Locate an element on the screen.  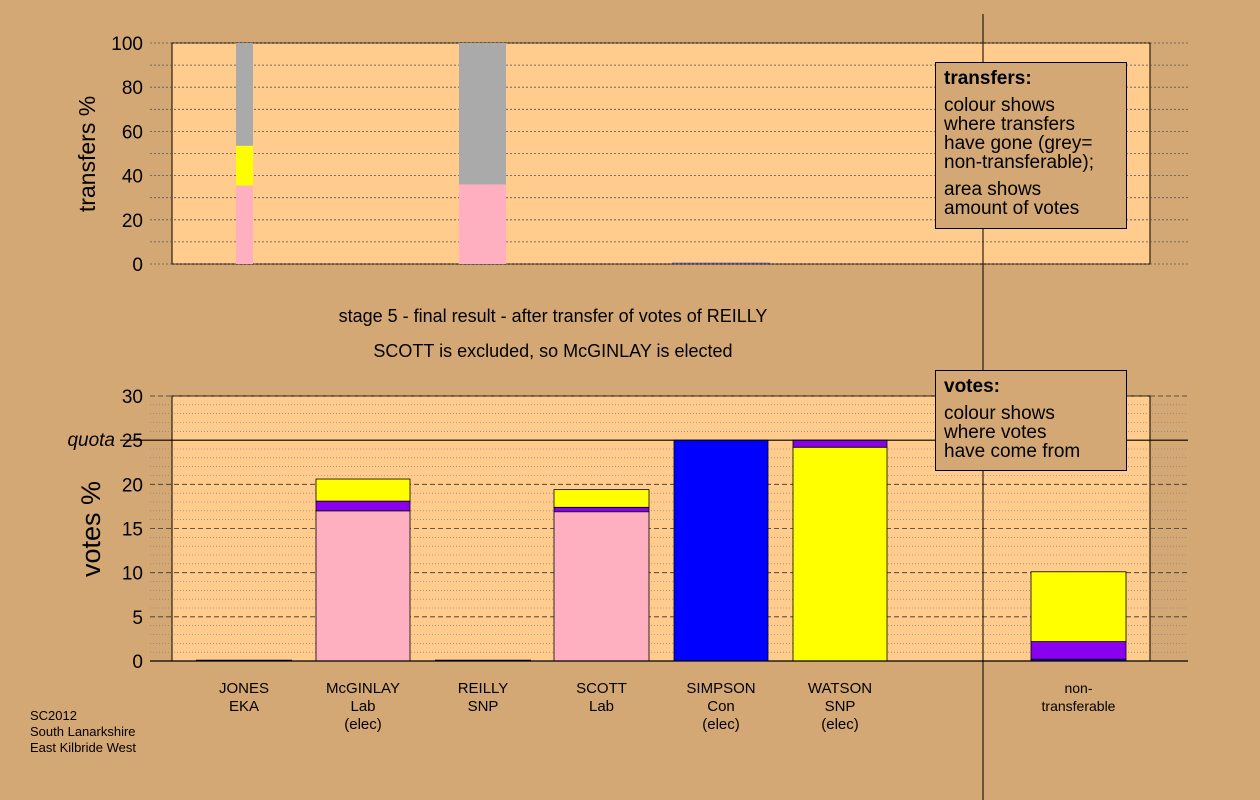
transfers-legend-line: amount of votes is located at coordinates (1012, 208).